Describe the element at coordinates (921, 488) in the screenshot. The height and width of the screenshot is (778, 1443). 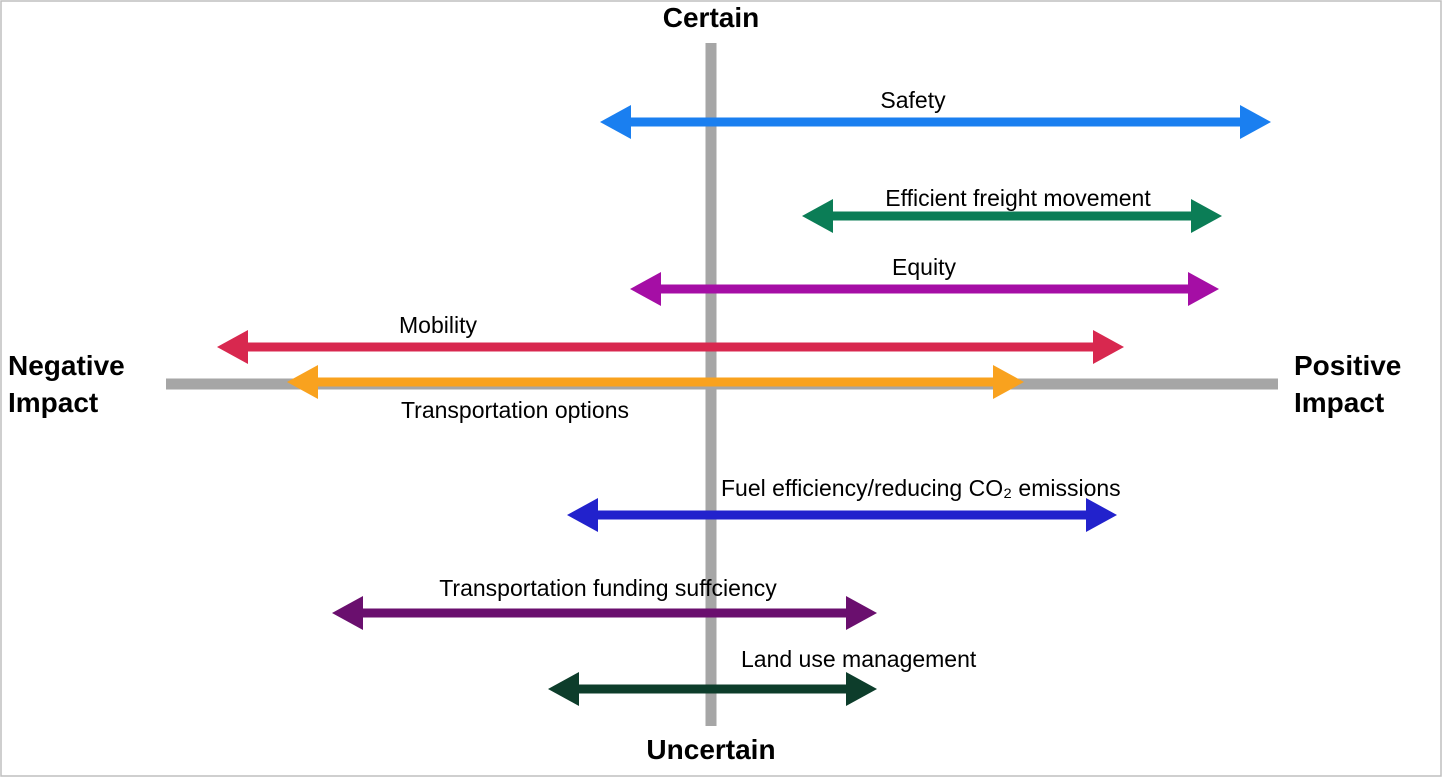
I see `fuel-efficiency-label: Fuel efficiency/reducing CO₂ emissions` at that location.